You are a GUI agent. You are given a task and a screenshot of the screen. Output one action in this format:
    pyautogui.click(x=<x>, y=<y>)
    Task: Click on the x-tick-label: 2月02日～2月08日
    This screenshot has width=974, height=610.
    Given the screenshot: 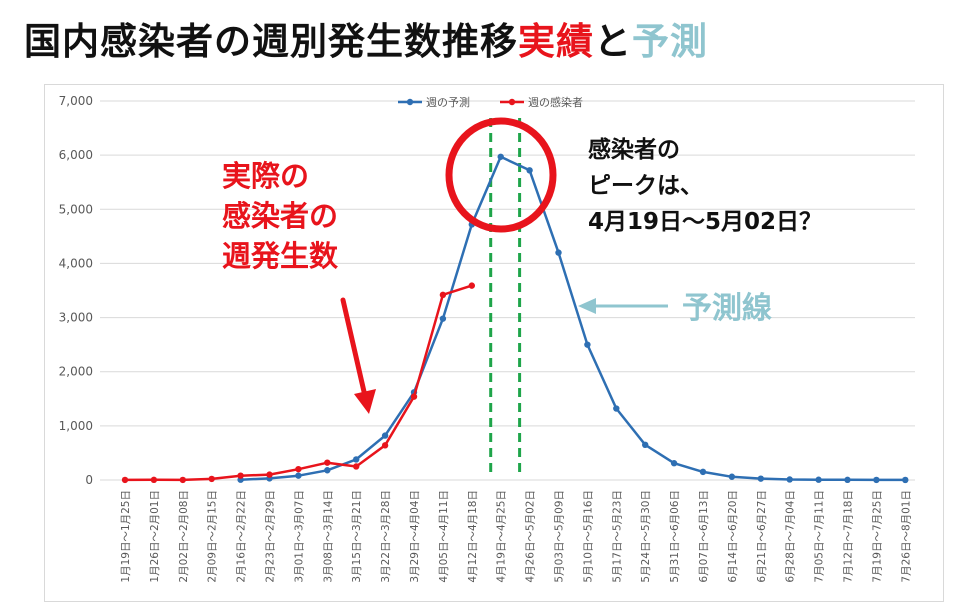 What is the action you would take?
    pyautogui.click(x=184, y=536)
    